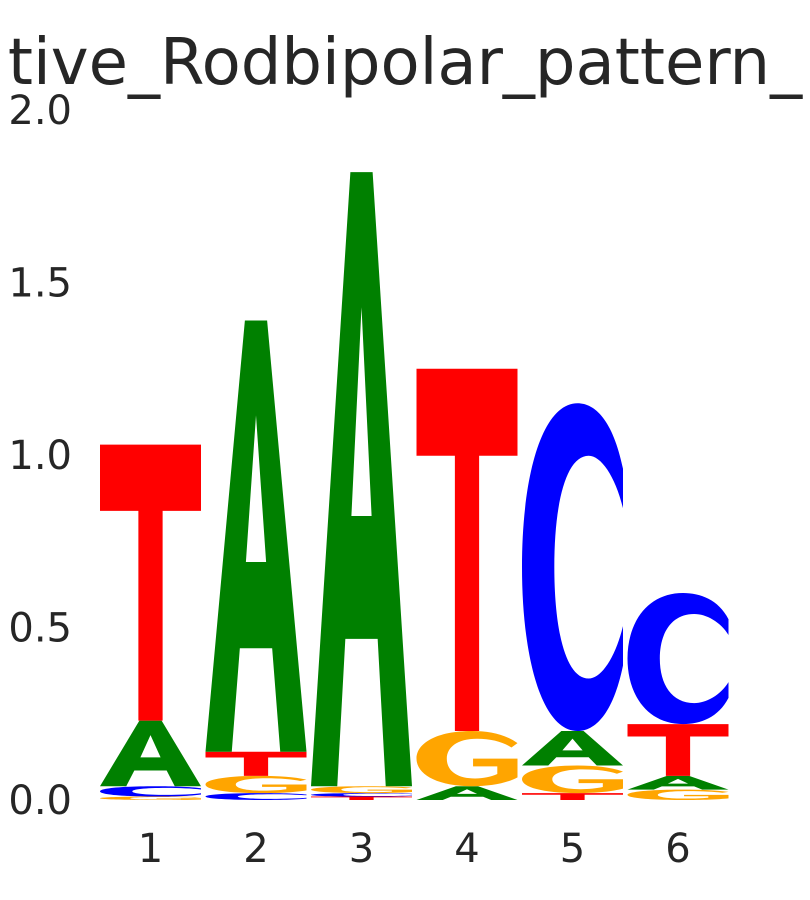 The image size is (810, 900). I want to click on x-tick-label: 1, so click(150, 849).